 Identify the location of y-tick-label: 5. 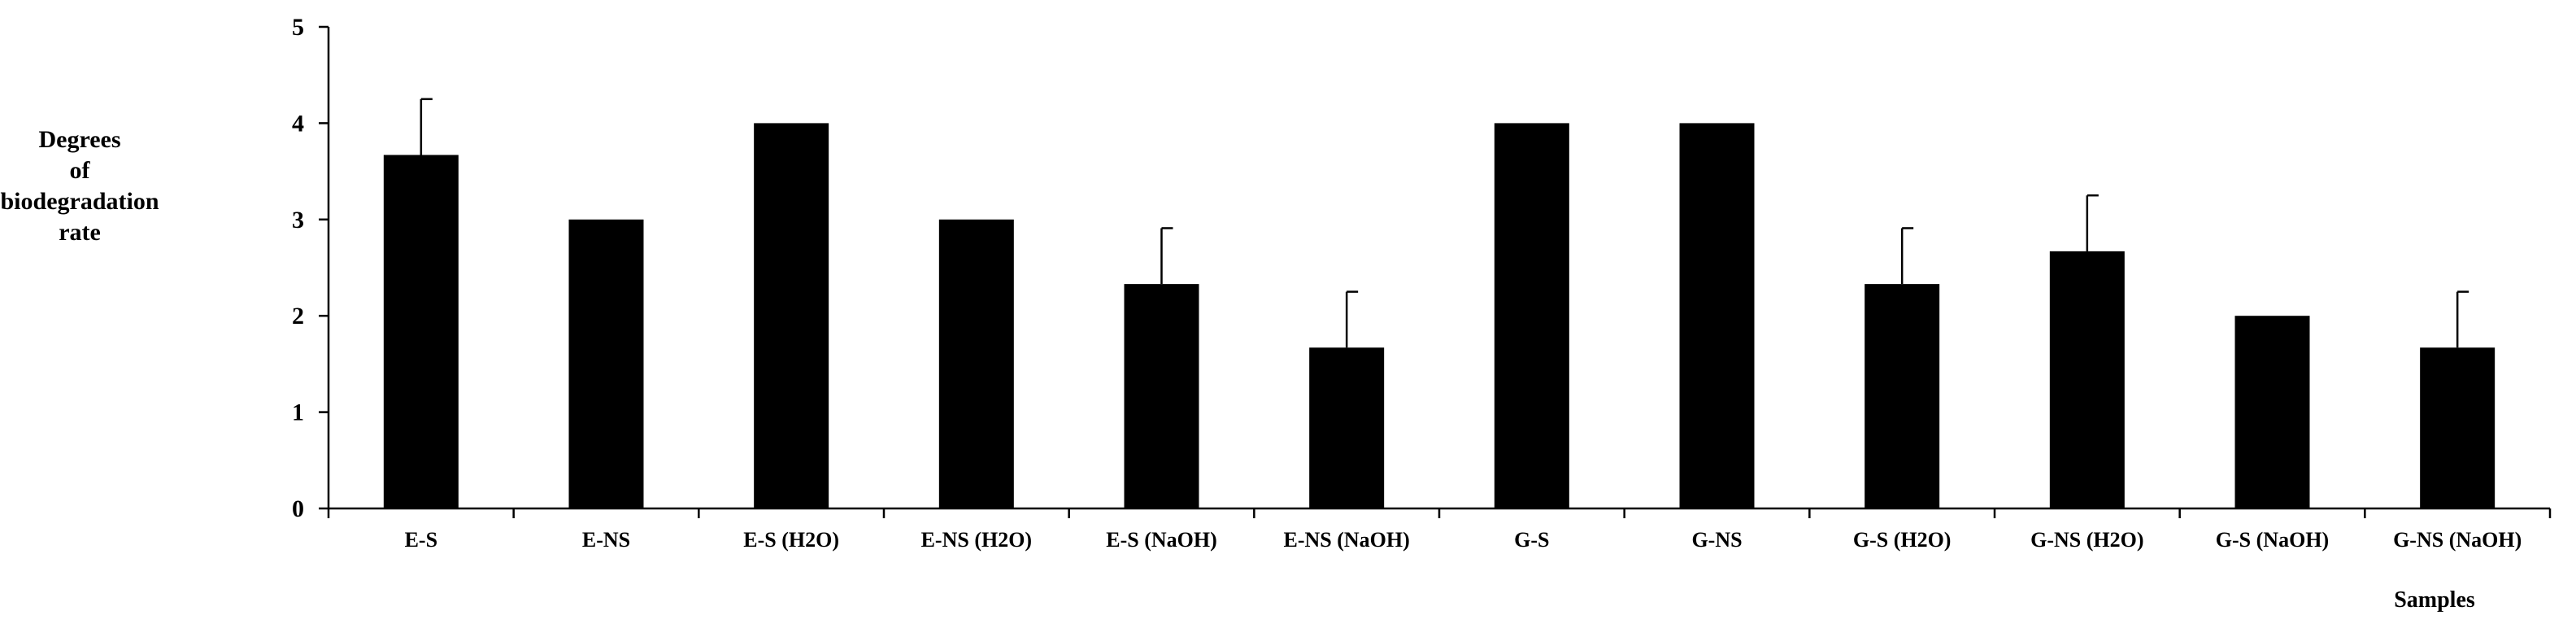
(298, 27).